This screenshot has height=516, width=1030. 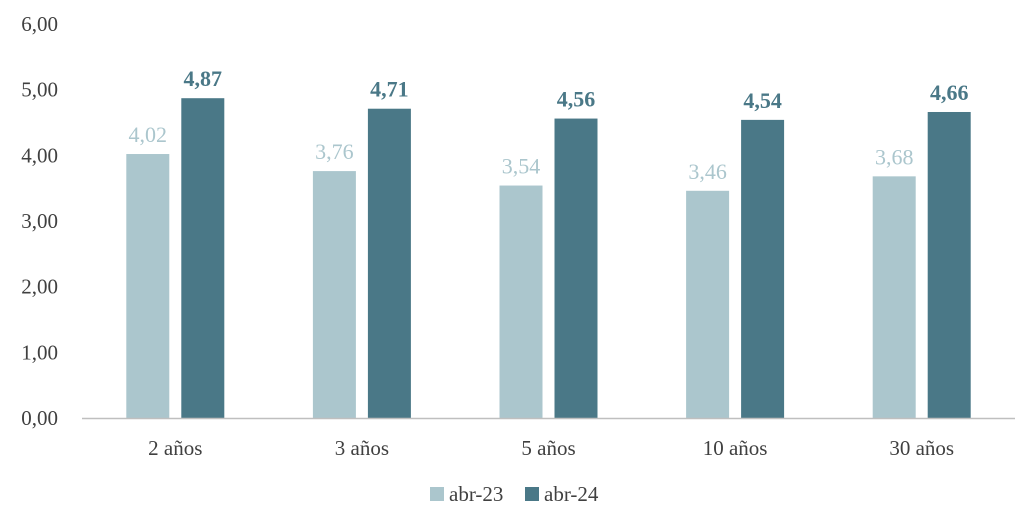 I want to click on data-label-abr-24-2: 4,56, so click(x=576, y=99).